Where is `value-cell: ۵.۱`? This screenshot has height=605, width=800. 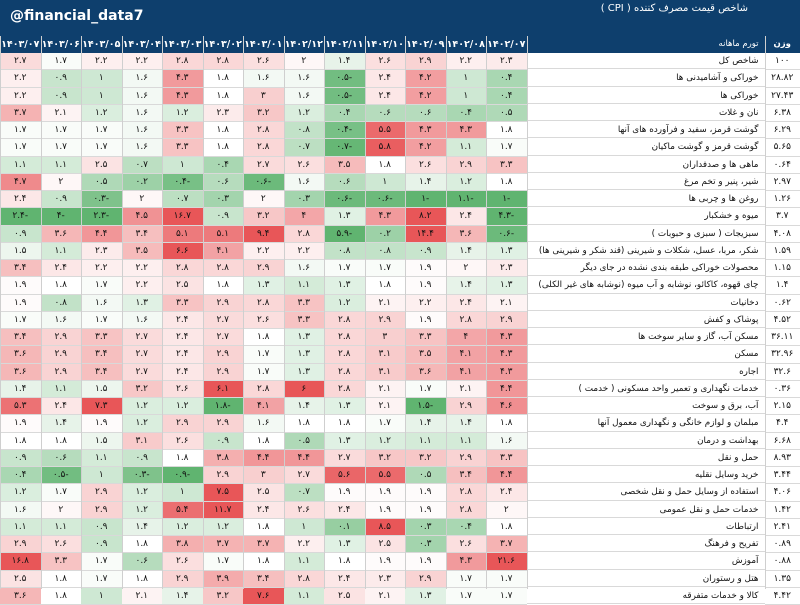 value-cell: ۵.۱ is located at coordinates (182, 234).